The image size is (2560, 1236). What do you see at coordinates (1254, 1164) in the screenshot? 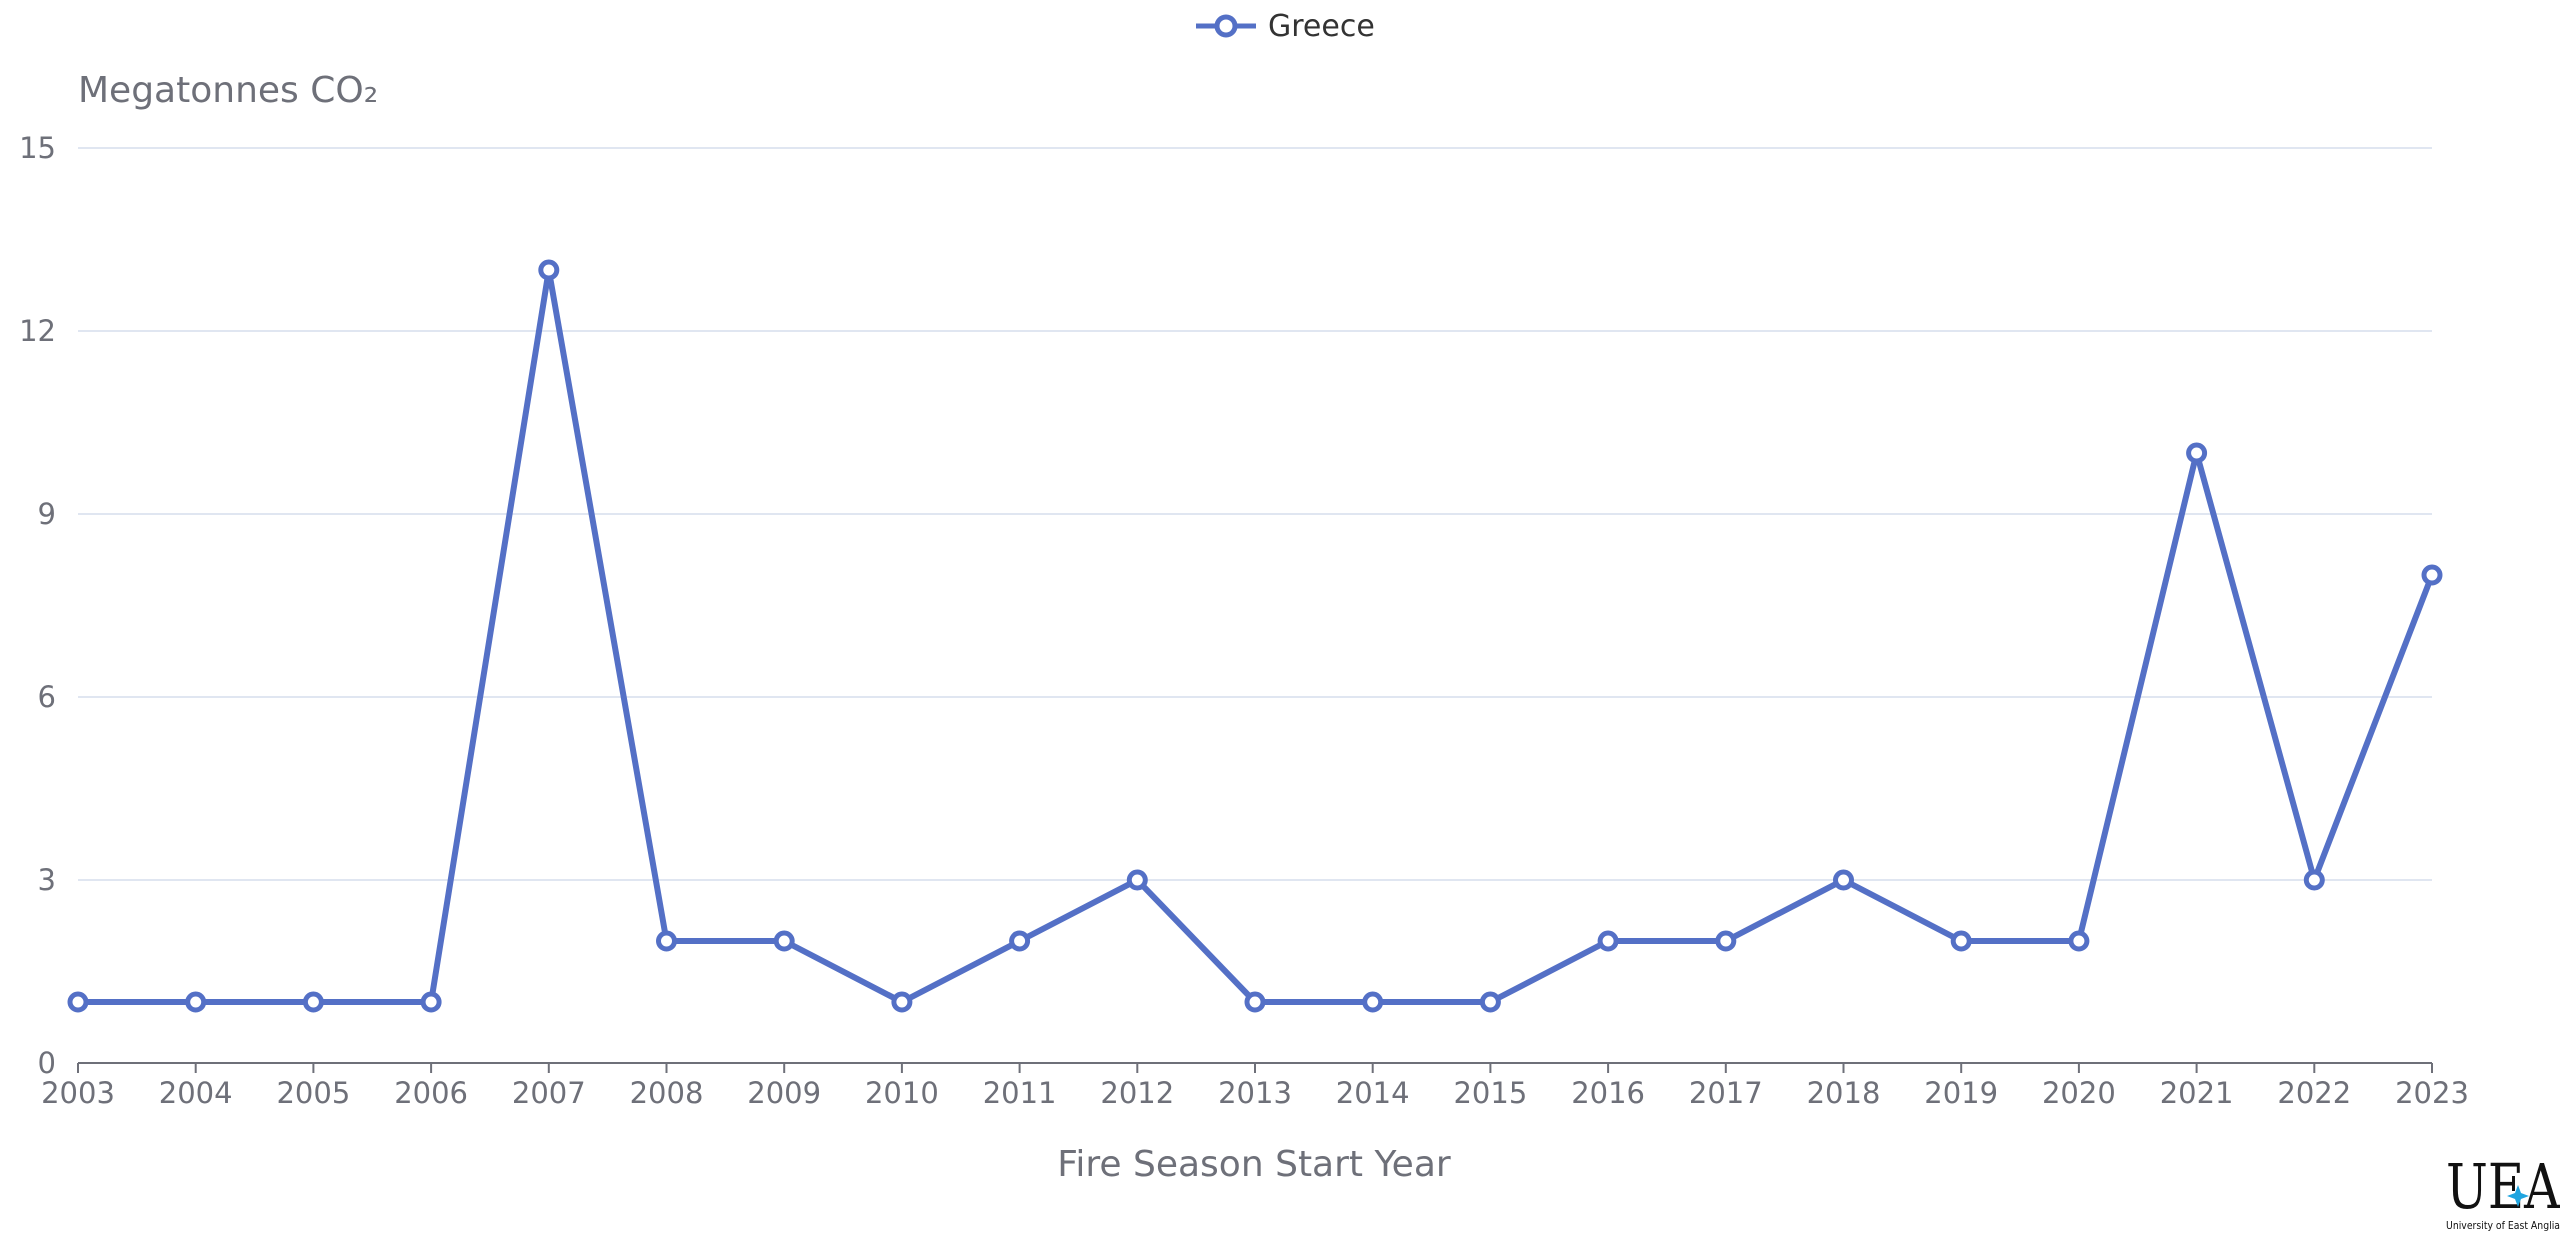
I see `x-axis-title: Fire Season Start Year` at bounding box center [1254, 1164].